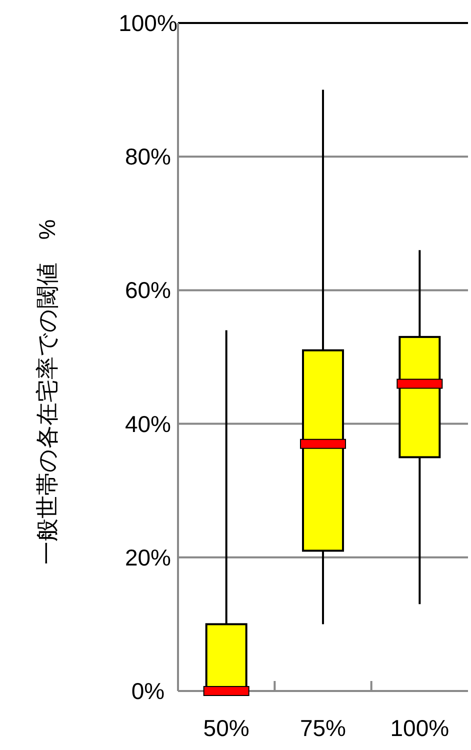 This screenshot has height=750, width=471. What do you see at coordinates (323, 728) in the screenshot?
I see `x-tick-label: 75%` at bounding box center [323, 728].